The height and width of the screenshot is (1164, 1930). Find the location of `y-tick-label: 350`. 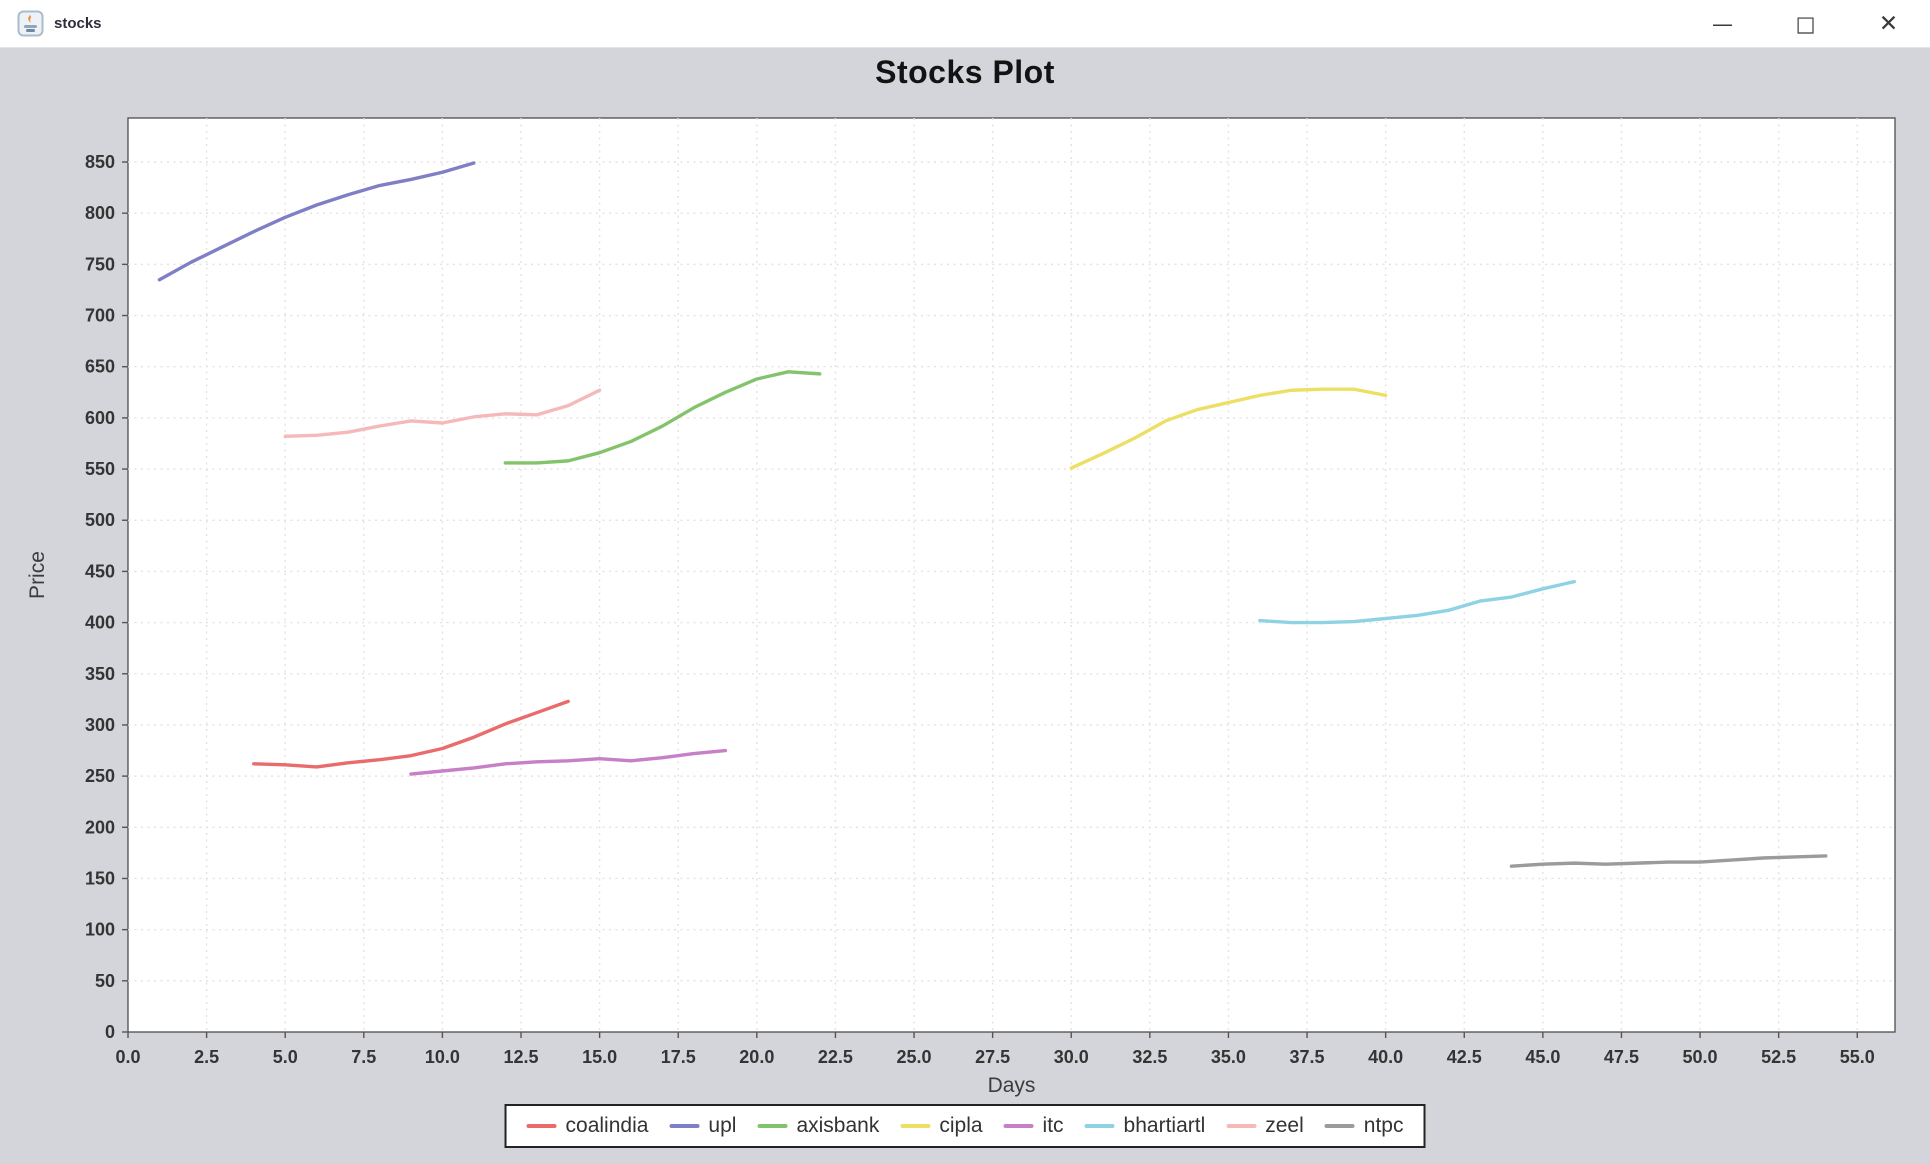

y-tick-label: 350 is located at coordinates (100, 674).